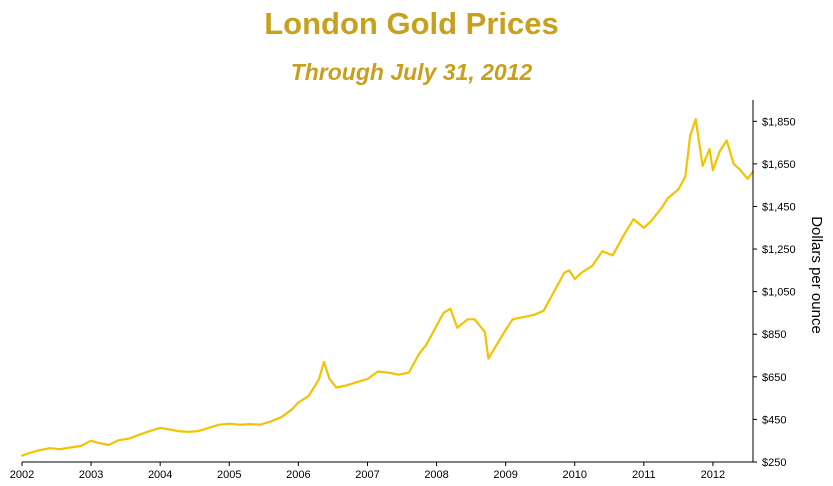 This screenshot has width=833, height=486. Describe the element at coordinates (574, 475) in the screenshot. I see `x-tick-label: 2010` at that location.